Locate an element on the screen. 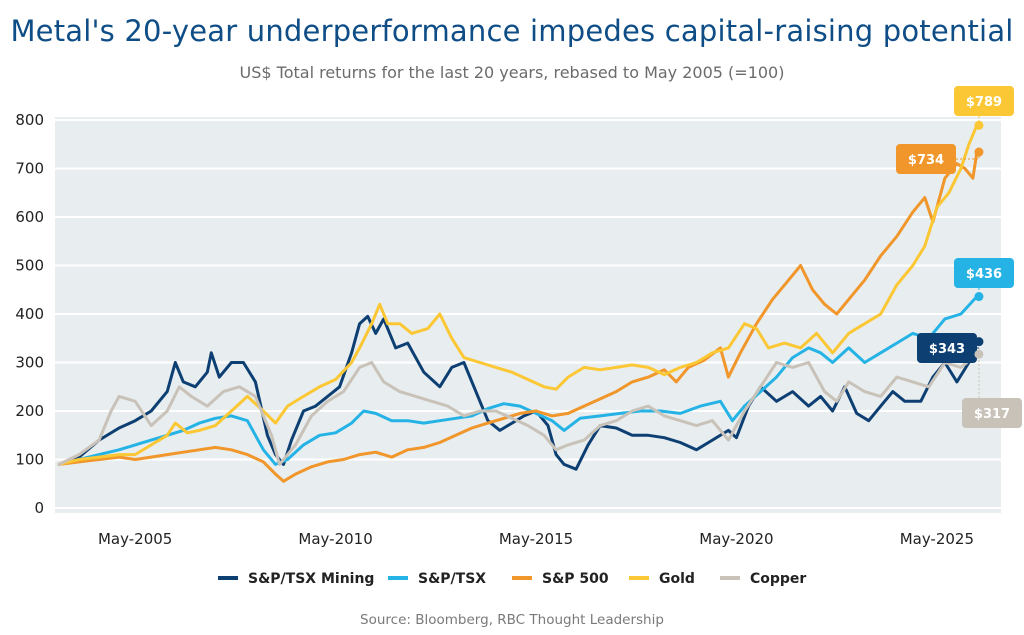  x-tick-label: May-2015 is located at coordinates (536, 539).